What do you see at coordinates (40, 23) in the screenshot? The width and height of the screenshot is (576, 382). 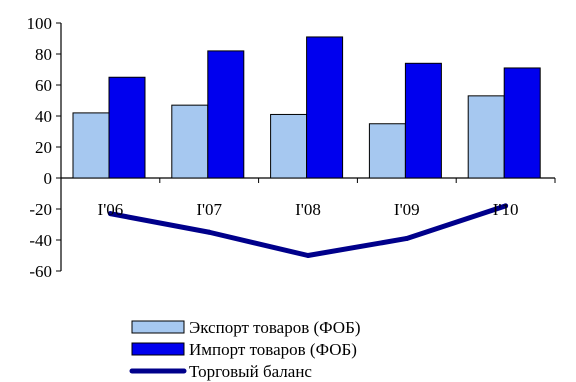 I see `y-tick-label: 100` at bounding box center [40, 23].